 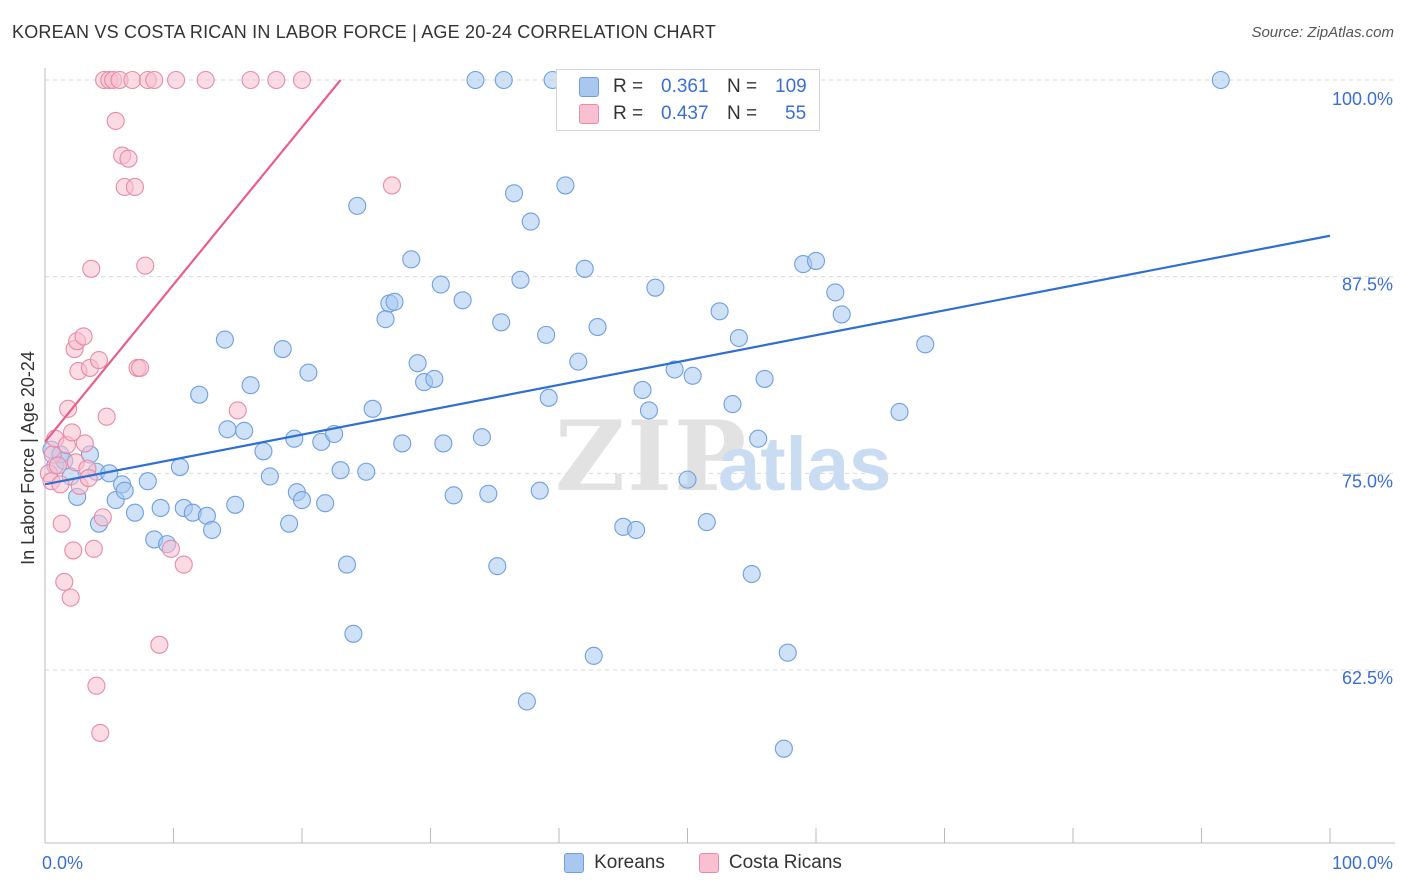 What do you see at coordinates (1367, 481) in the screenshot?
I see `y-tick-label: 75.0%` at bounding box center [1367, 481].